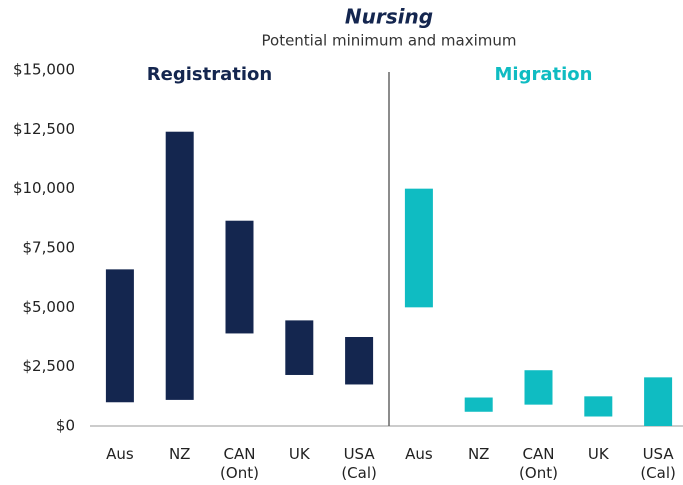 The height and width of the screenshot is (485, 683). What do you see at coordinates (544, 74) in the screenshot?
I see `group-label: Migration` at bounding box center [544, 74].